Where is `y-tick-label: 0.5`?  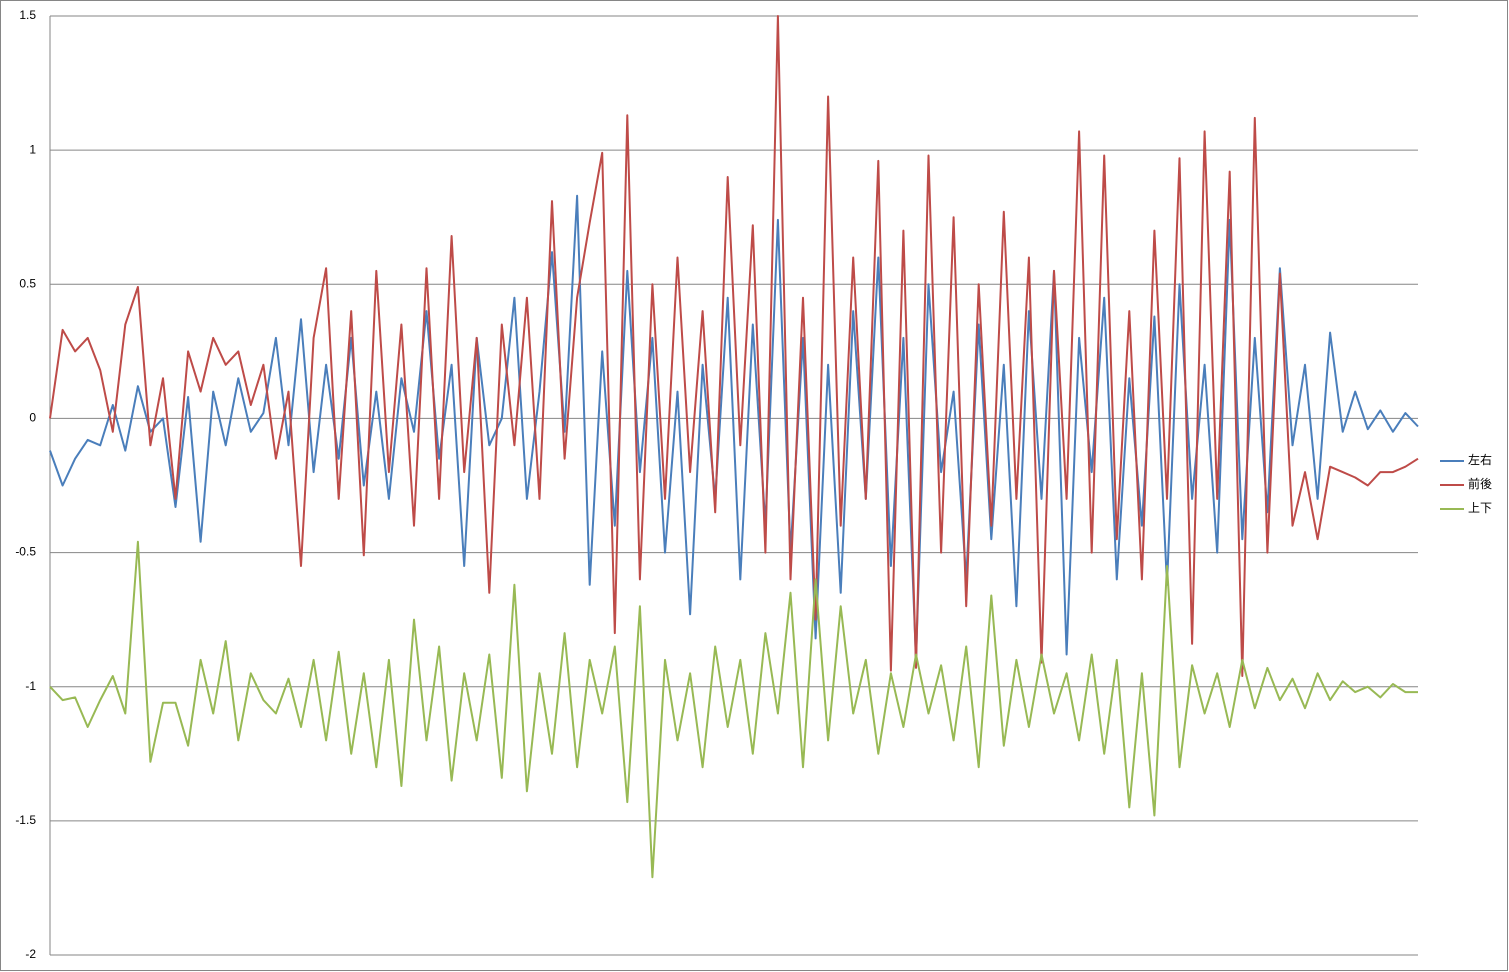 y-tick-label: 0.5 is located at coordinates (27, 283).